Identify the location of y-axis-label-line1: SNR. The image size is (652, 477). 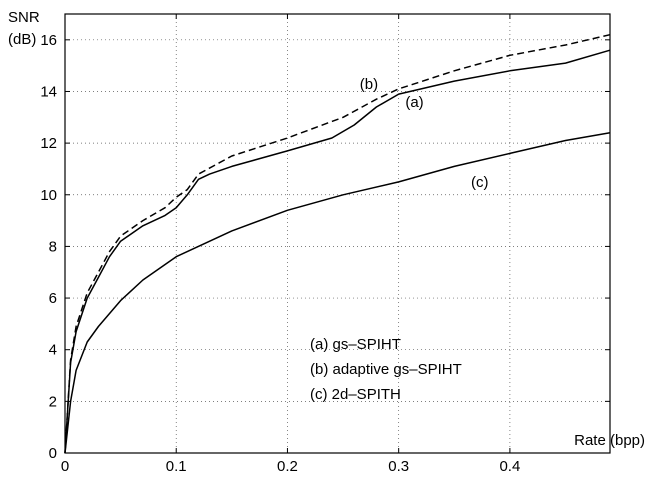
(24, 17).